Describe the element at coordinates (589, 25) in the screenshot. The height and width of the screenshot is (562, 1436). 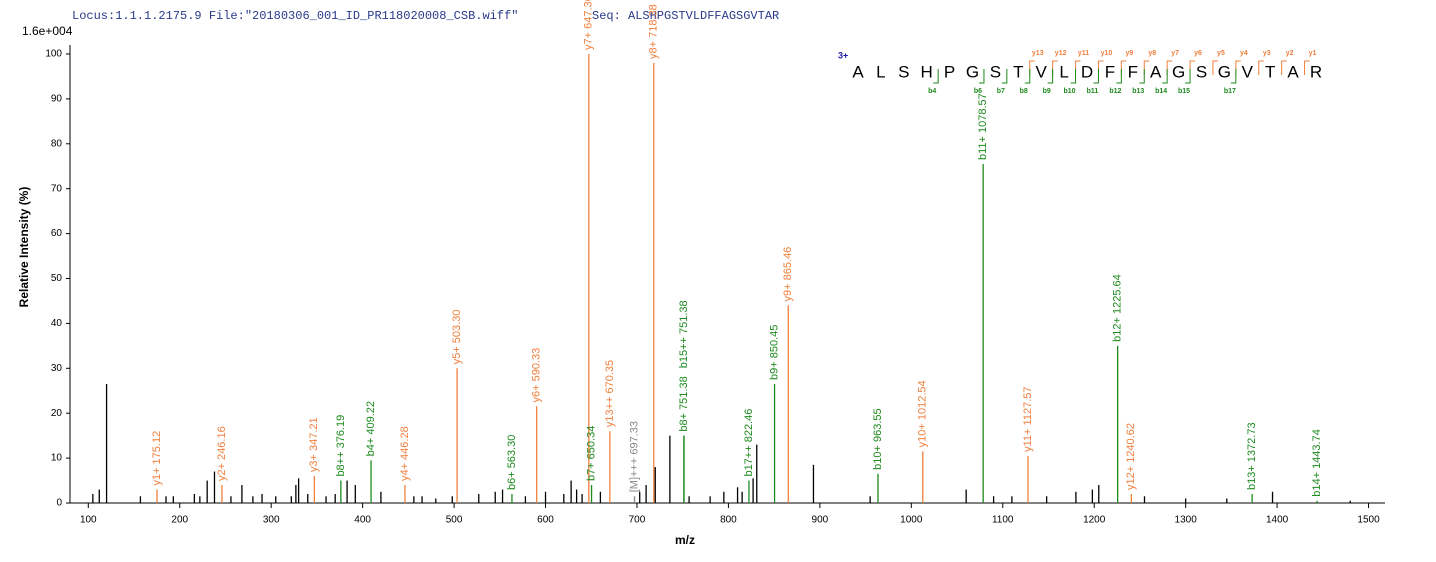
I see `peak-label: y7+ 647.36` at that location.